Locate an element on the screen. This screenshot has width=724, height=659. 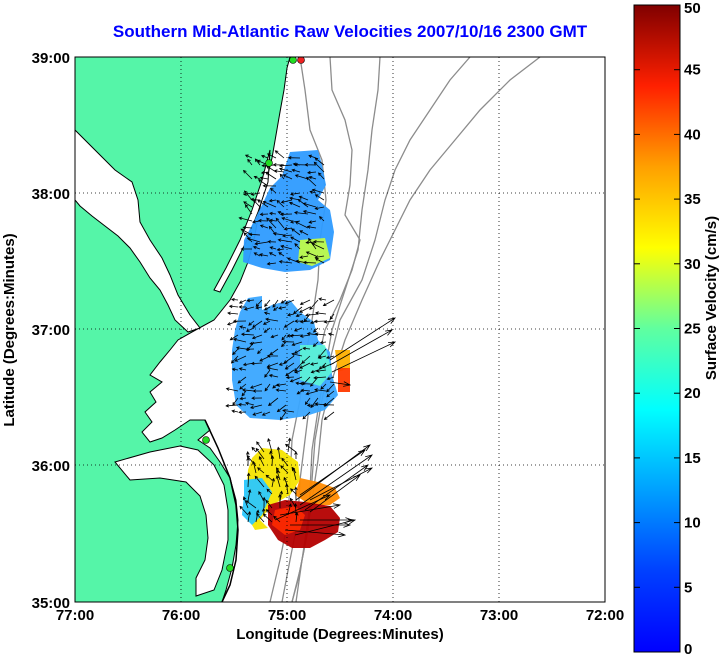
y-tick-label: 37:00 is located at coordinates (51, 330).